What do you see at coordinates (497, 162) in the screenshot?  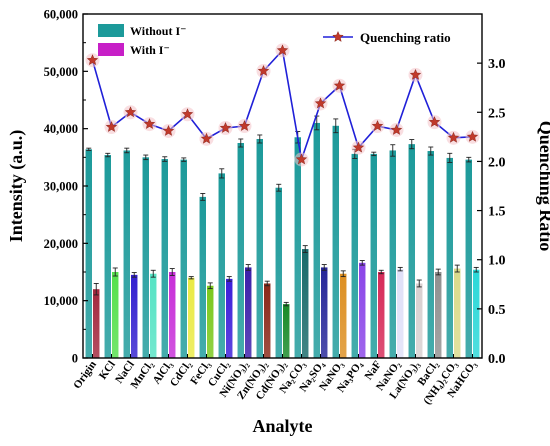 I see `y2-tick-label: 2.0` at bounding box center [497, 162].